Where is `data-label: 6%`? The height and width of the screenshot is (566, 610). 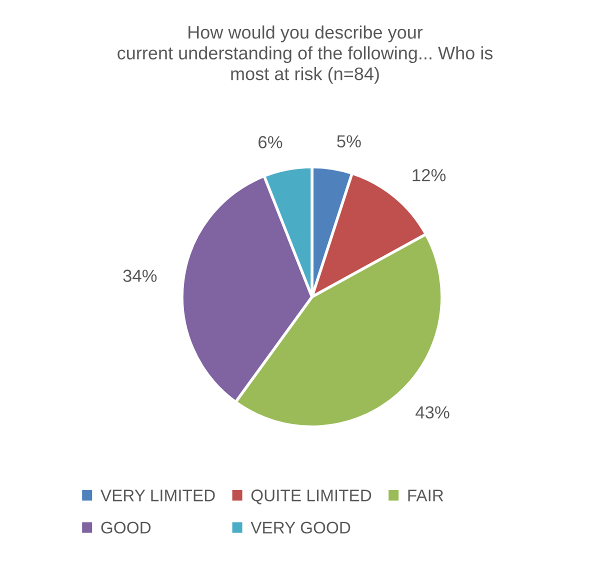 data-label: 6% is located at coordinates (270, 142).